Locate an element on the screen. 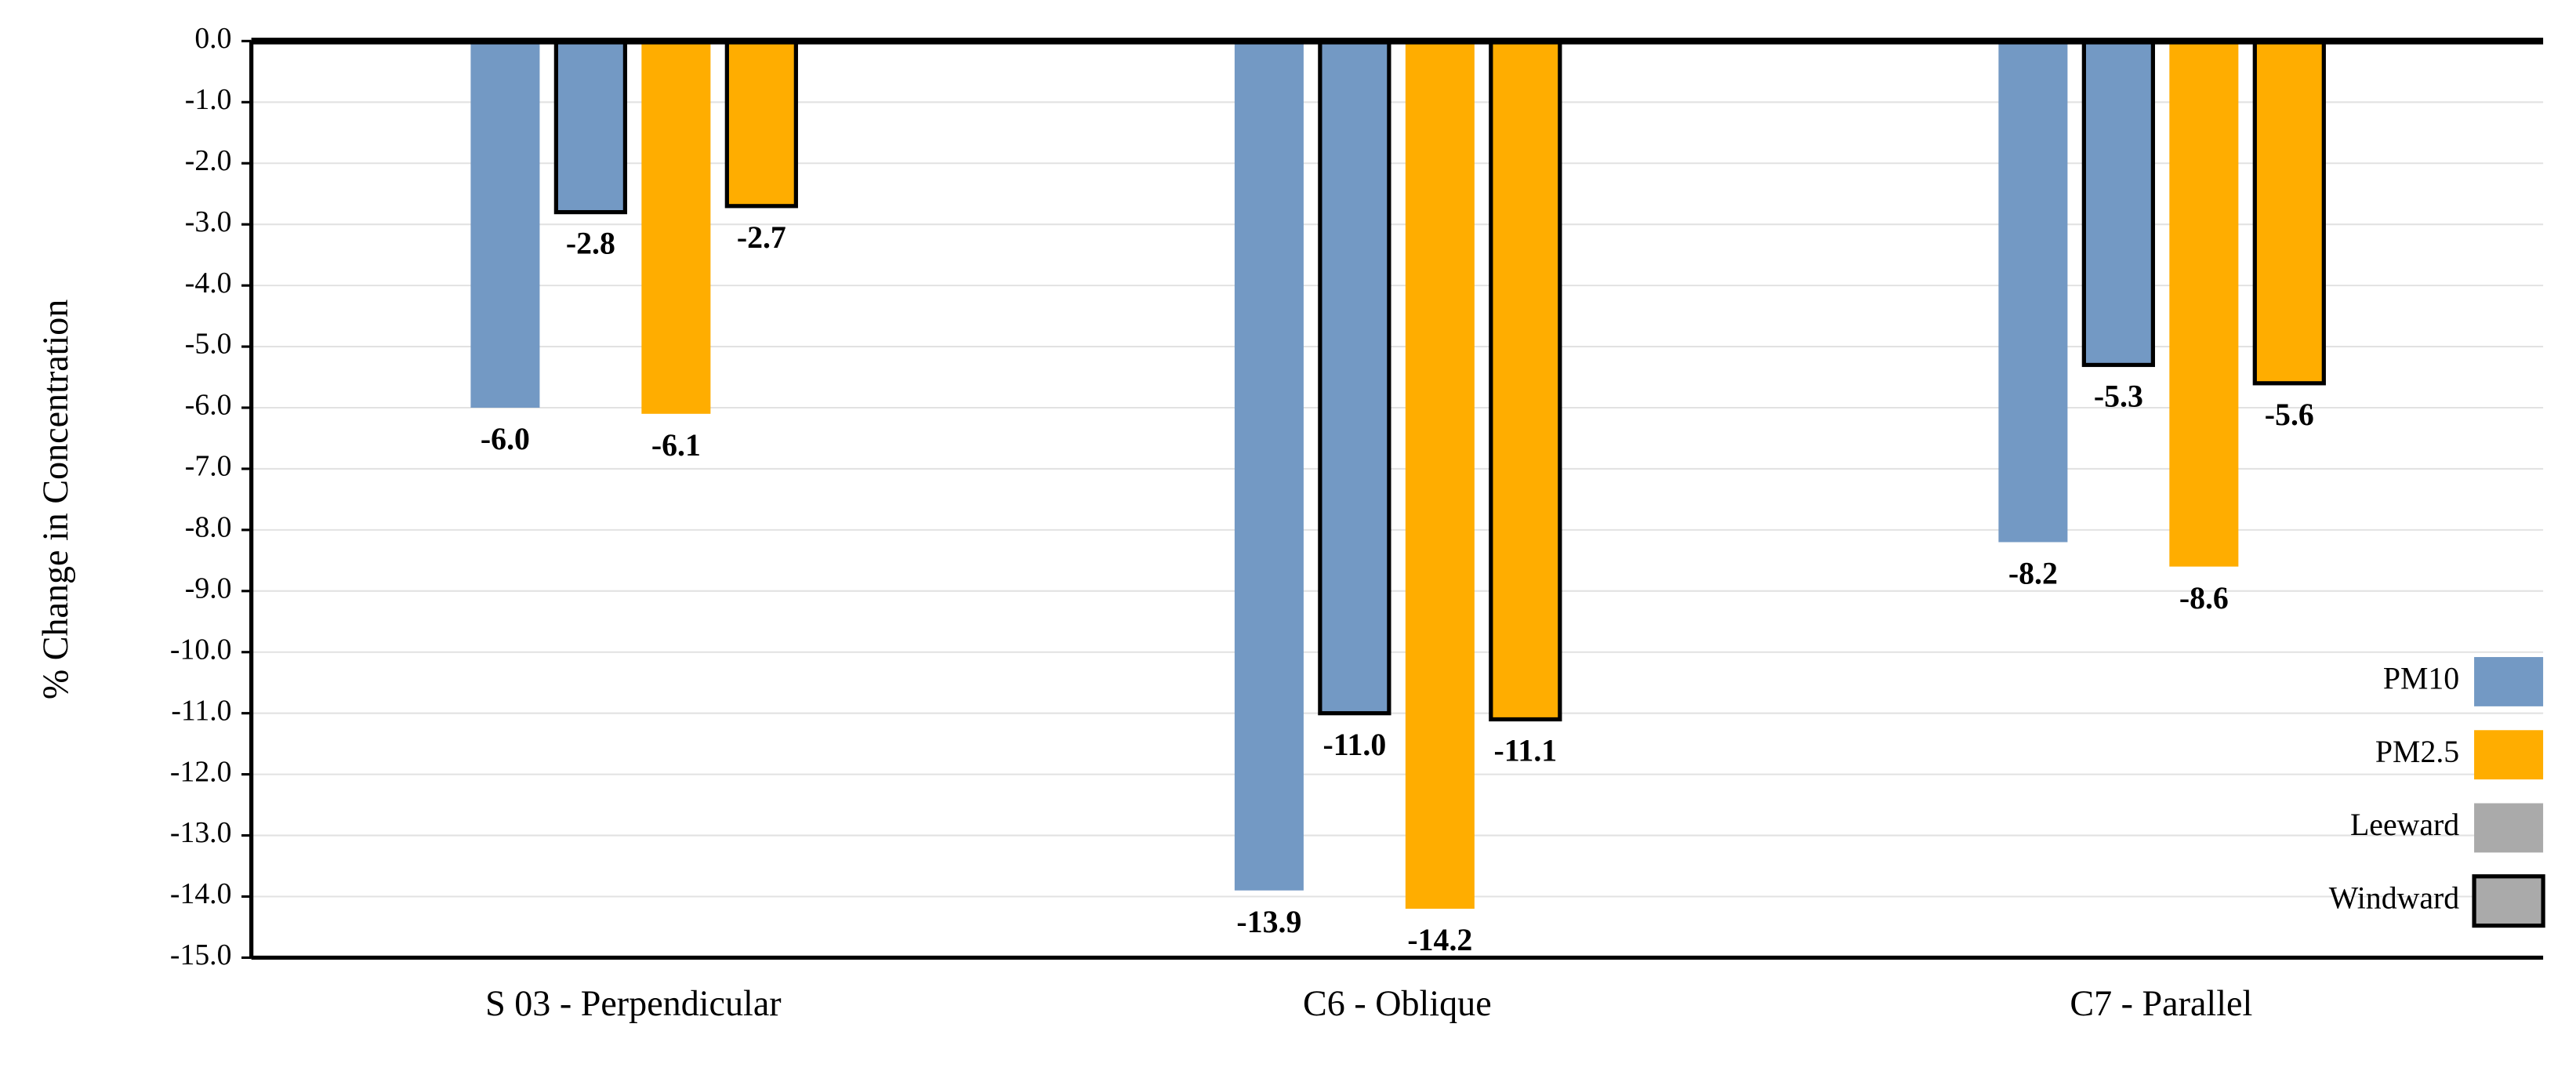 This screenshot has width=2576, height=1071. legend-label: PM10 is located at coordinates (2421, 679).